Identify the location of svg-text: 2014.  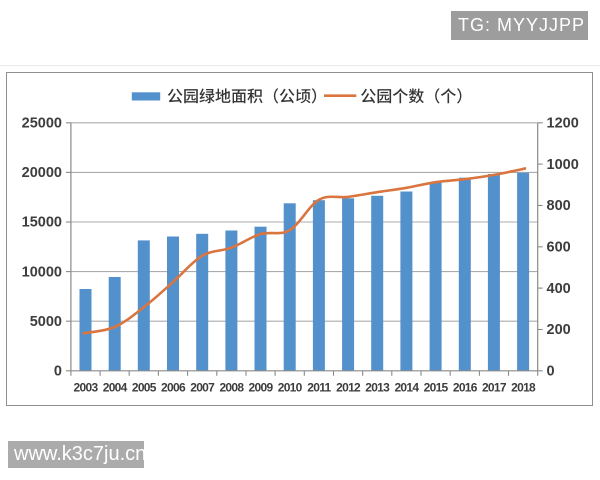
(406, 388).